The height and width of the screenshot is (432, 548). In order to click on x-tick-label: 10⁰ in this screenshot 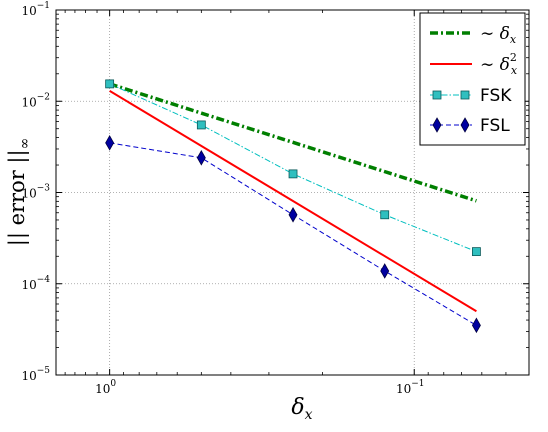, I will do `click(105, 387)`.